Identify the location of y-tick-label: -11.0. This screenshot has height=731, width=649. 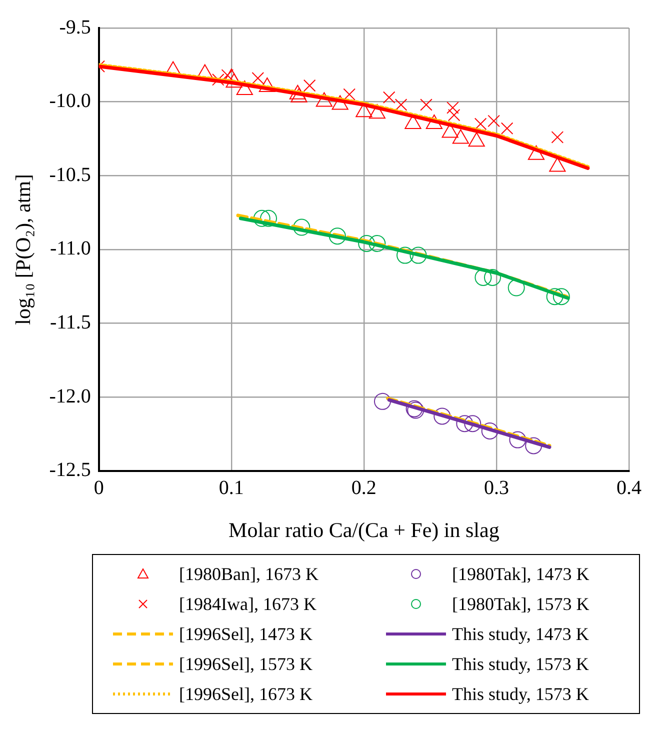
(70, 249).